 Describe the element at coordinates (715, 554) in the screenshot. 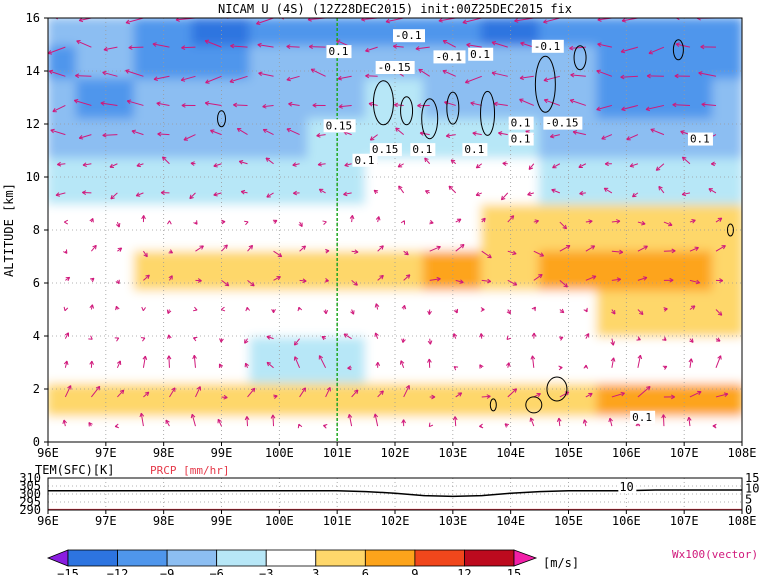

I see `vector-legend-label: Wx100(vector)` at that location.